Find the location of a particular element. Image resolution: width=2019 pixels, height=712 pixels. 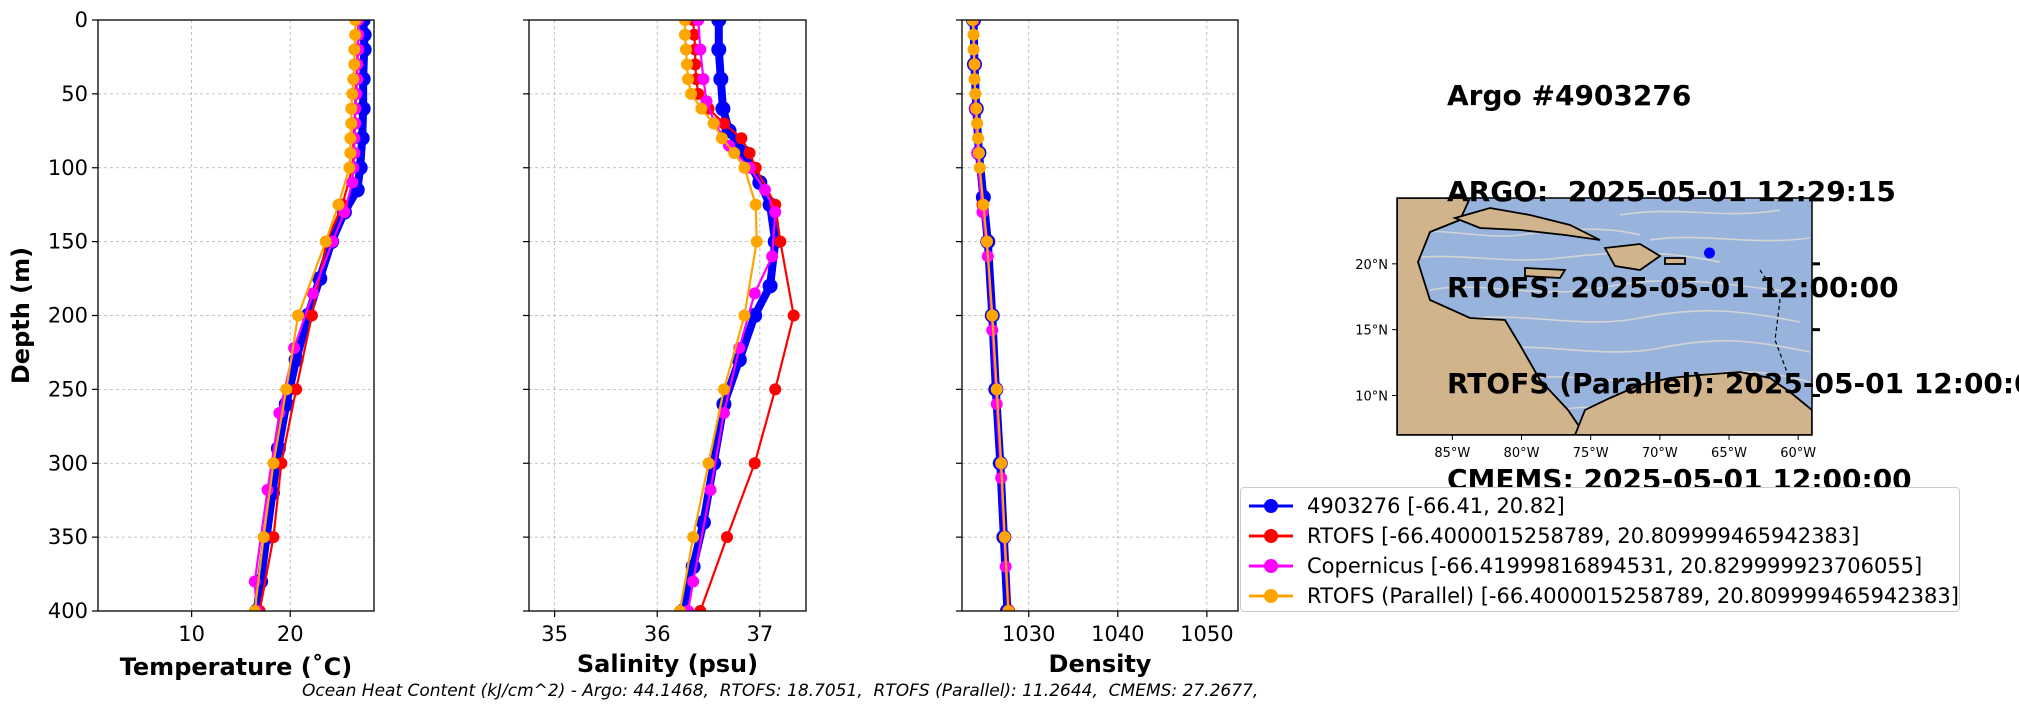

boundary-line is located at coordinates (1775, 325).